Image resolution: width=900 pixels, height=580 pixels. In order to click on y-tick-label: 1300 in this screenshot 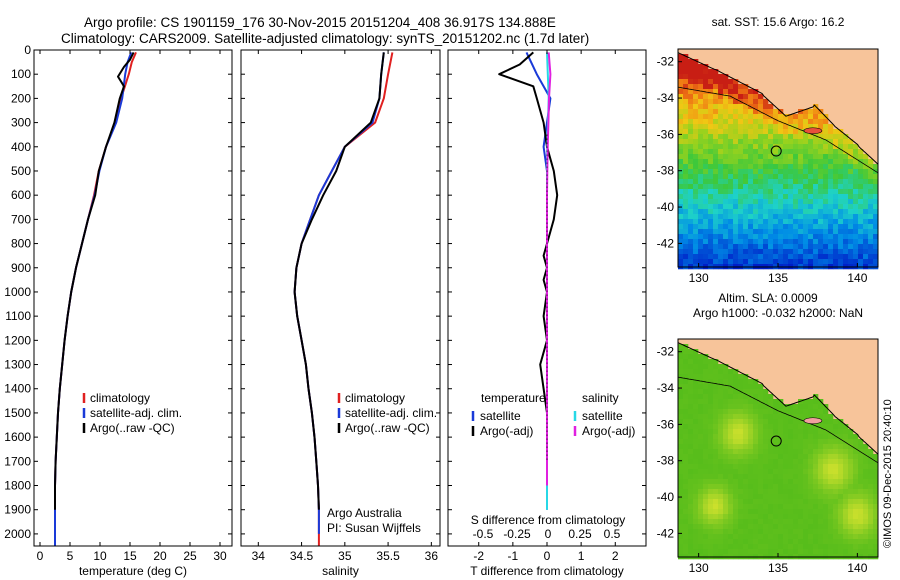, I will do `click(17, 365)`.